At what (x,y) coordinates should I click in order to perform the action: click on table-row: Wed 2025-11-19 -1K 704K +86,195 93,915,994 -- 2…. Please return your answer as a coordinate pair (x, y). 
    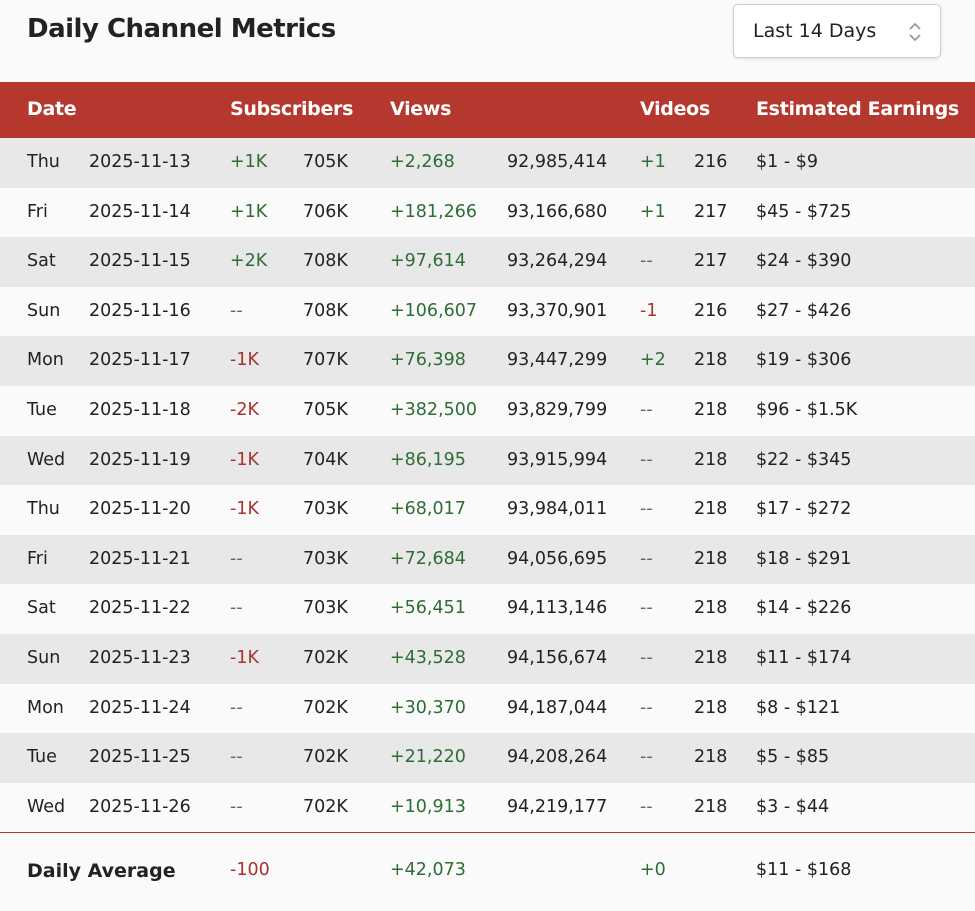
    Looking at the image, I should click on (487, 460).